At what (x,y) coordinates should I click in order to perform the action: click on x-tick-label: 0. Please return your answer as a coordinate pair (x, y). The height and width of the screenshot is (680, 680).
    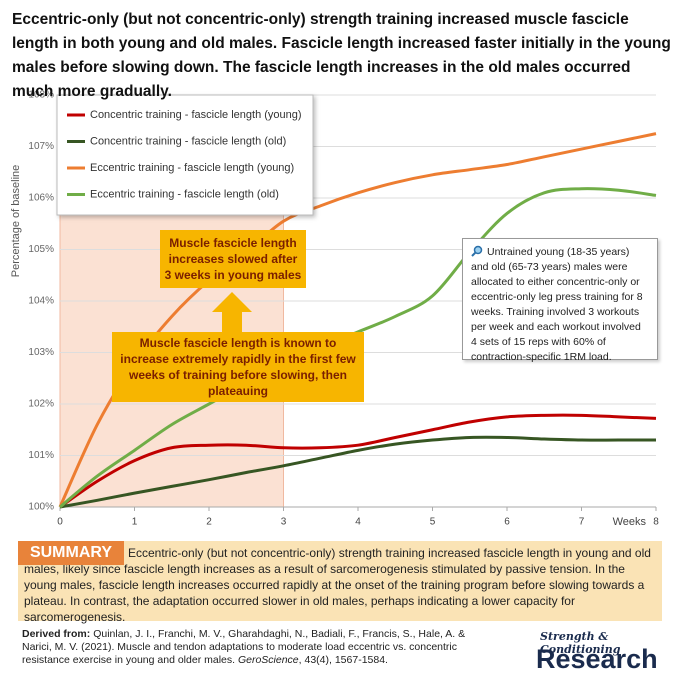
    Looking at the image, I should click on (60, 522).